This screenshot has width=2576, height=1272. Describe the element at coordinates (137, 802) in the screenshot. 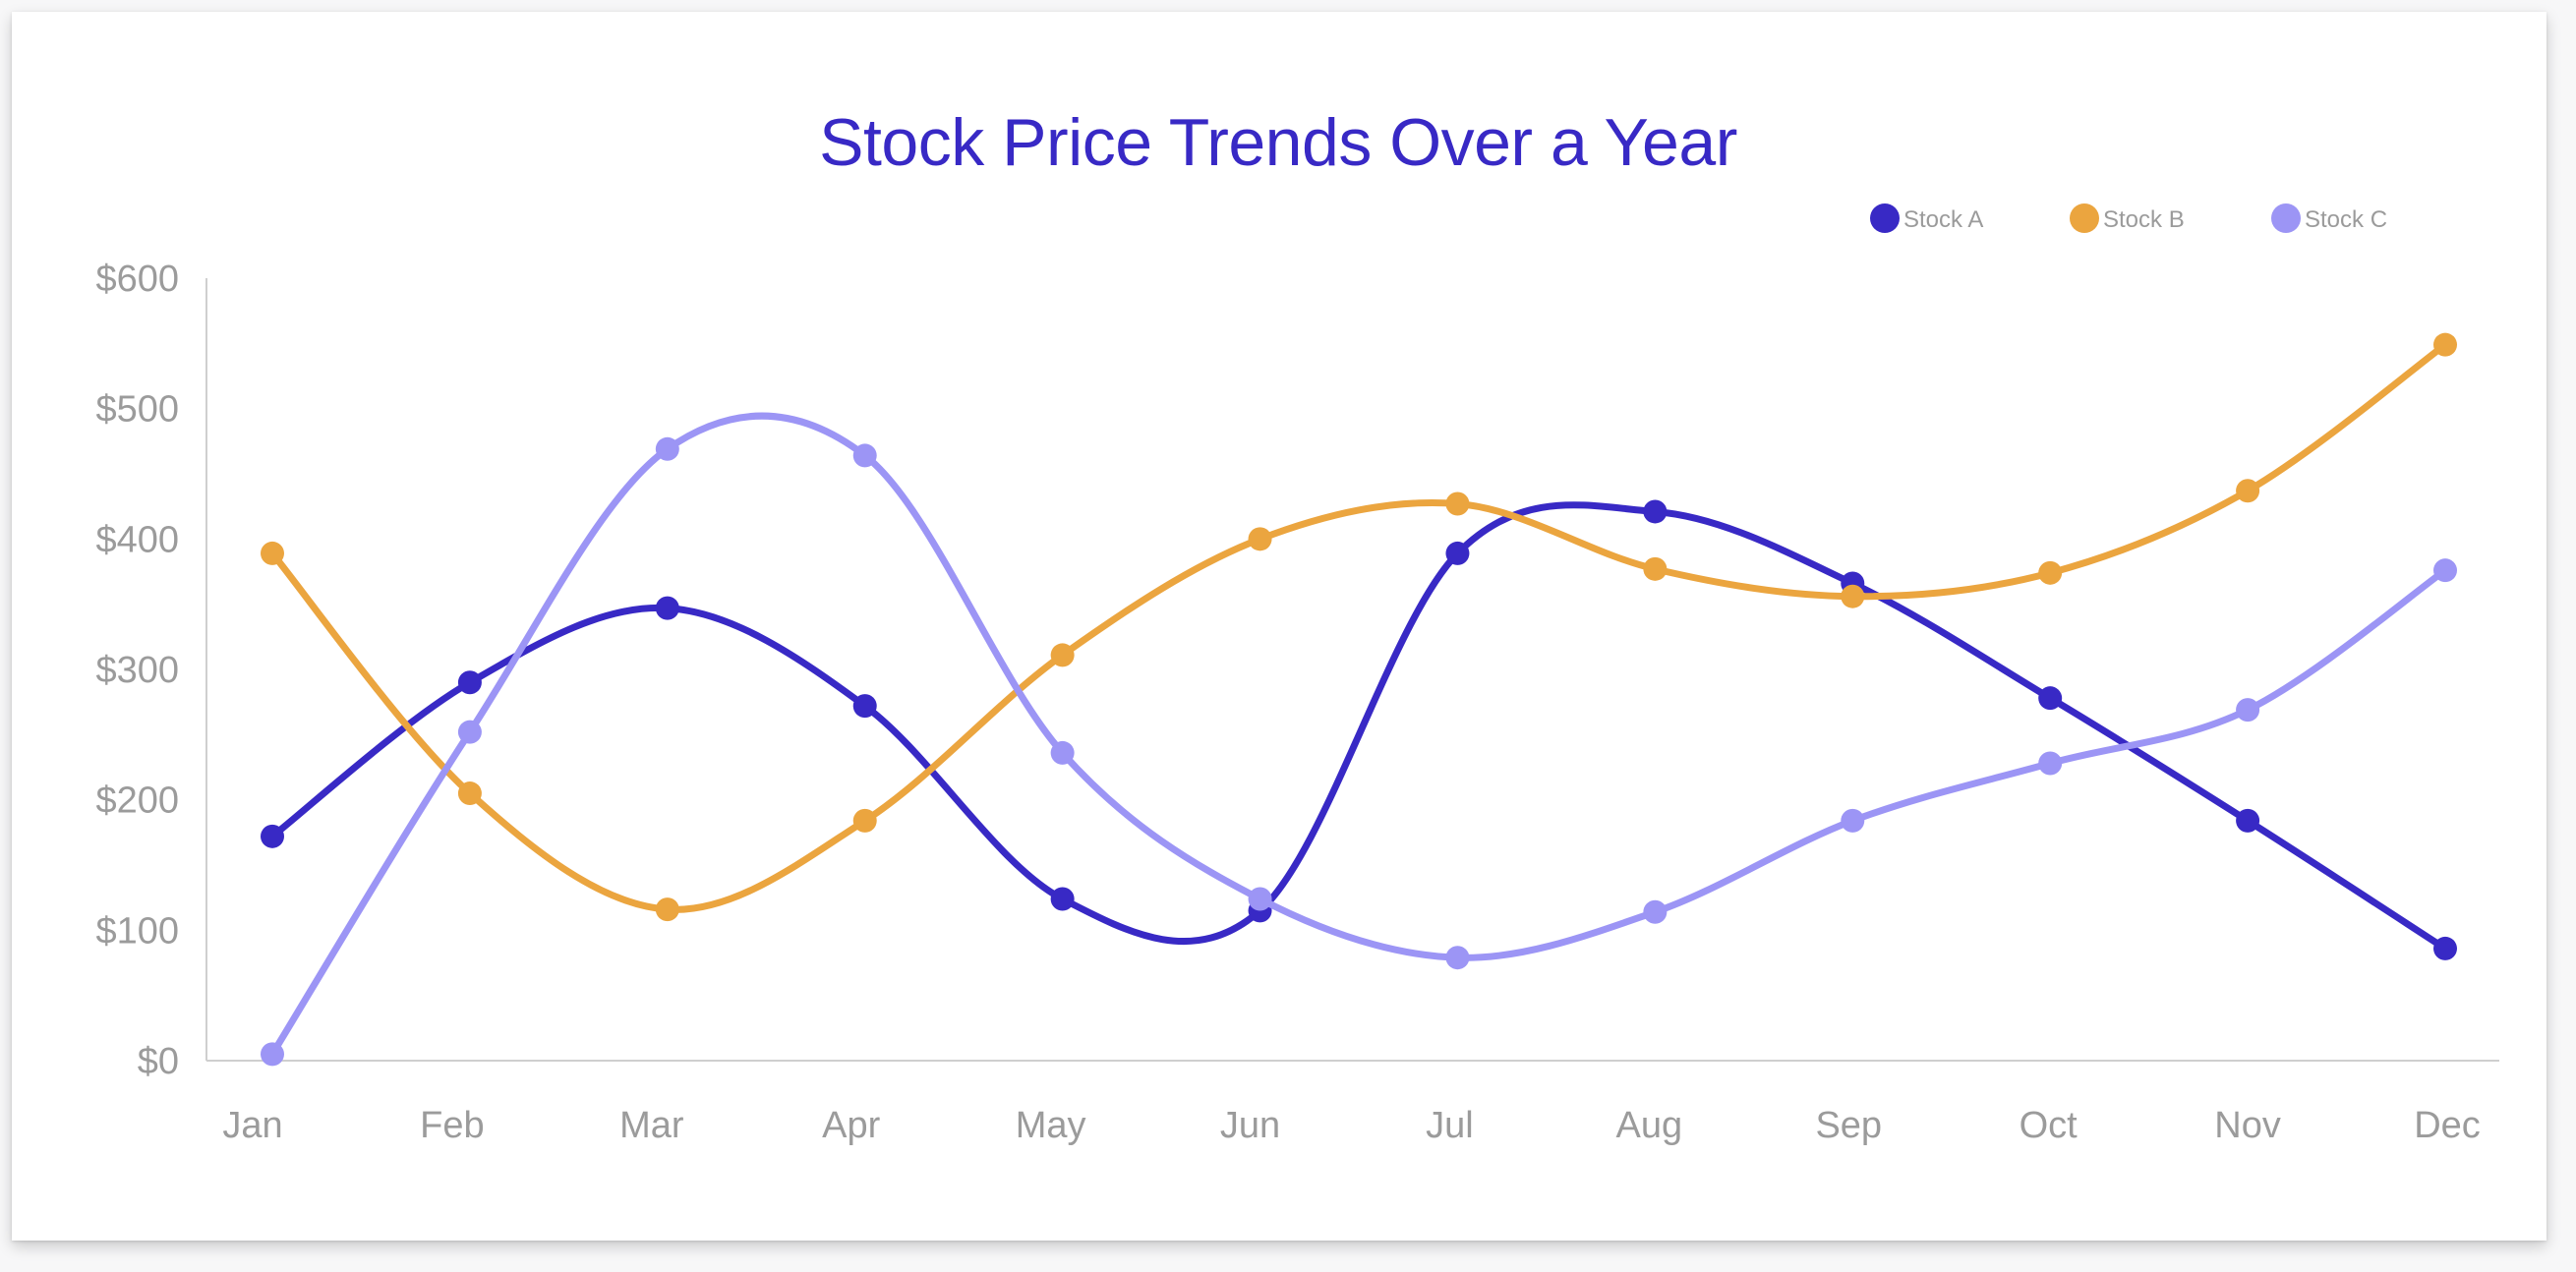

I see `y-tick-label: $200` at that location.